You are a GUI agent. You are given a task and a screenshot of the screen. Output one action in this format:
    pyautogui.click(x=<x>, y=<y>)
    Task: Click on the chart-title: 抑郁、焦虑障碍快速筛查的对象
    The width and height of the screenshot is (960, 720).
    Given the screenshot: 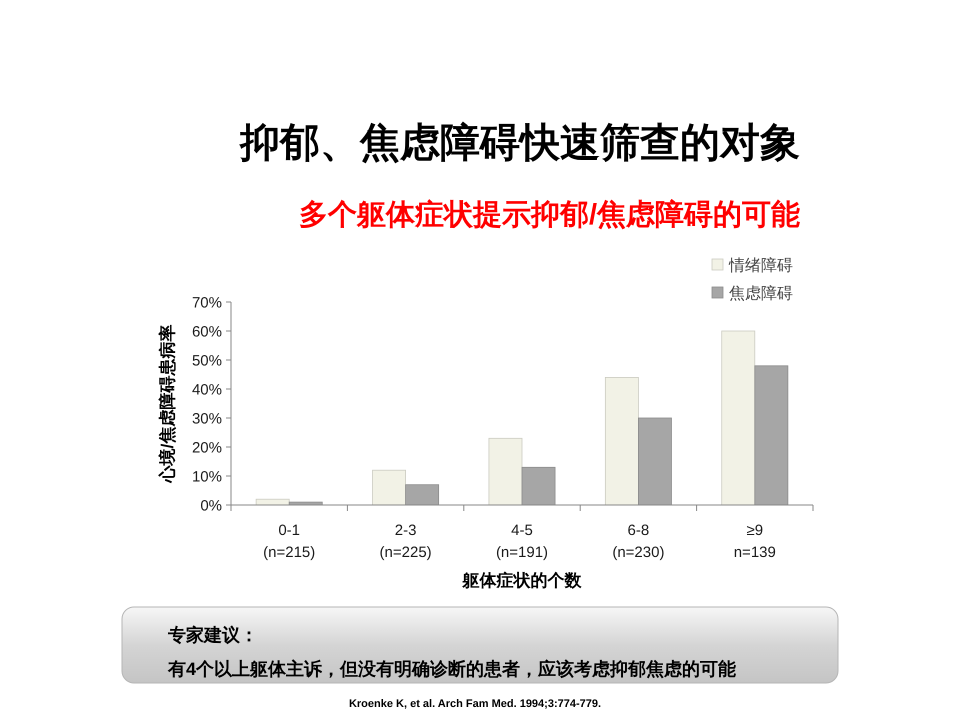 What is the action you would take?
    pyautogui.click(x=519, y=143)
    